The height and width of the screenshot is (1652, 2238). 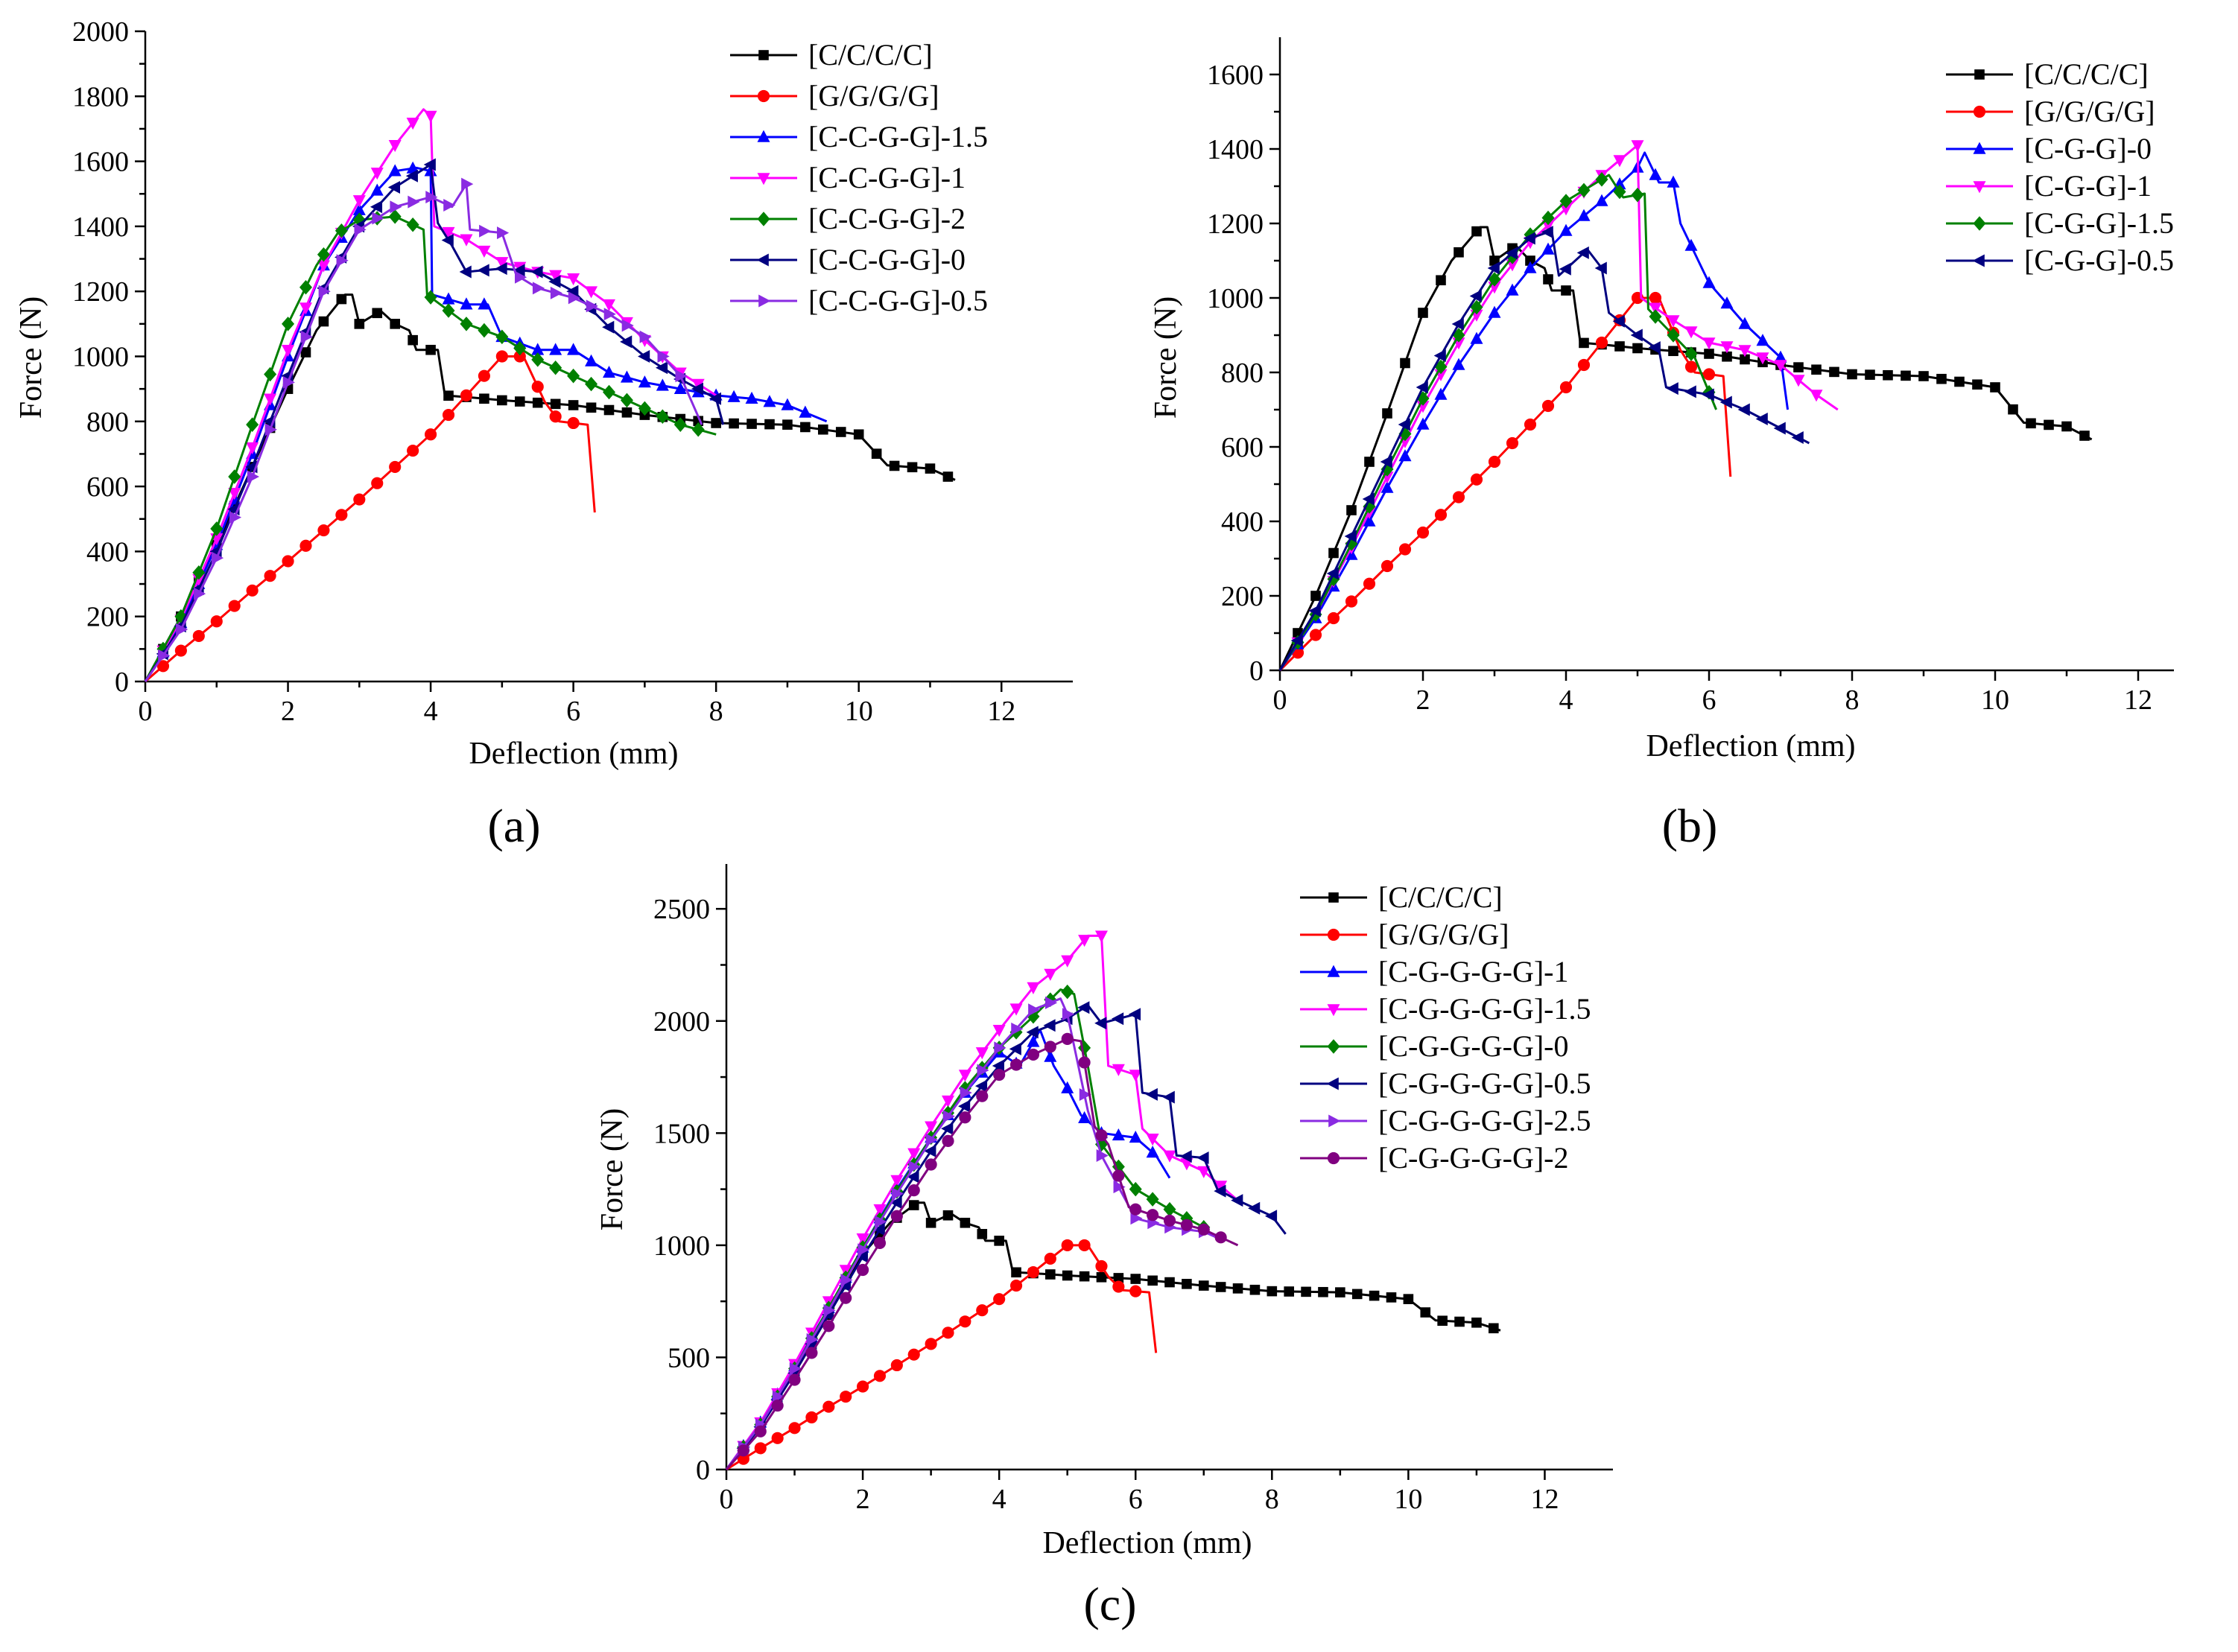 What do you see at coordinates (1485, 1083) in the screenshot?
I see `legend-label: [C-G-G-G-G]-0.5` at bounding box center [1485, 1083].